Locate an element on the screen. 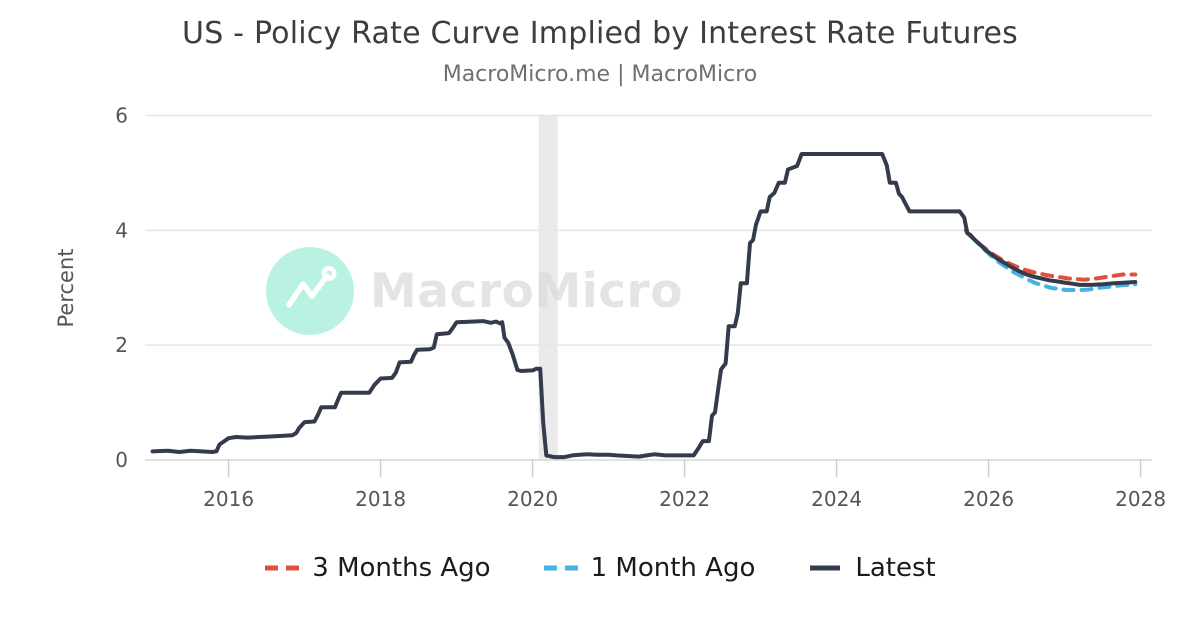 This screenshot has width=1200, height=630. y-tick-label: 4 is located at coordinates (121, 230).